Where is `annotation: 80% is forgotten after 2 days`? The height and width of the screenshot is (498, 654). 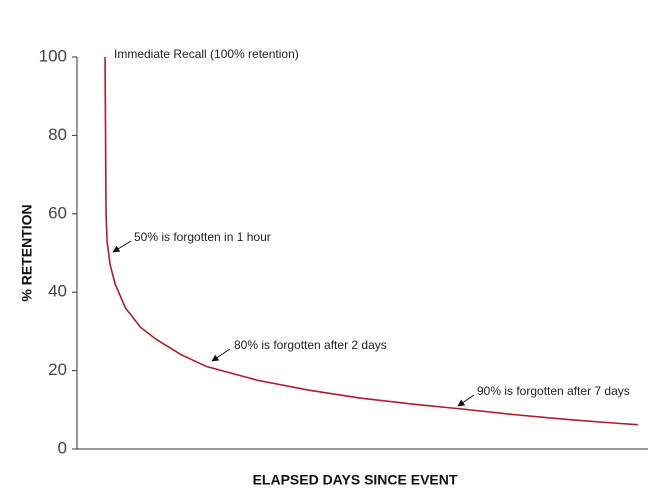 annotation: 80% is forgotten after 2 days is located at coordinates (310, 345).